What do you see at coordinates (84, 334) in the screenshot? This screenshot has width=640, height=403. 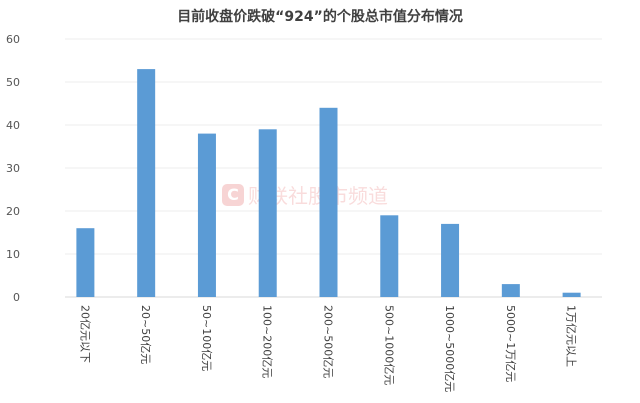 I see `x-tick-label: 20亿元以下` at bounding box center [84, 334].